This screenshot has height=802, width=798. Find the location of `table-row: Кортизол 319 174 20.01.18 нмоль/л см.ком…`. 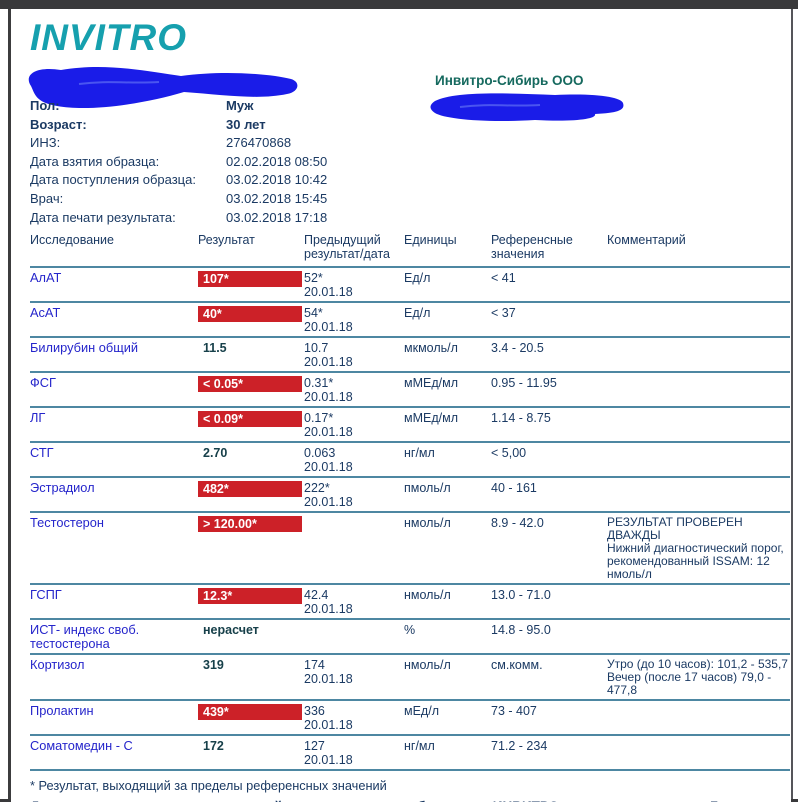

table-row: Кортизол 319 174 20.01.18 нмоль/л см.ком… is located at coordinates (410, 676).